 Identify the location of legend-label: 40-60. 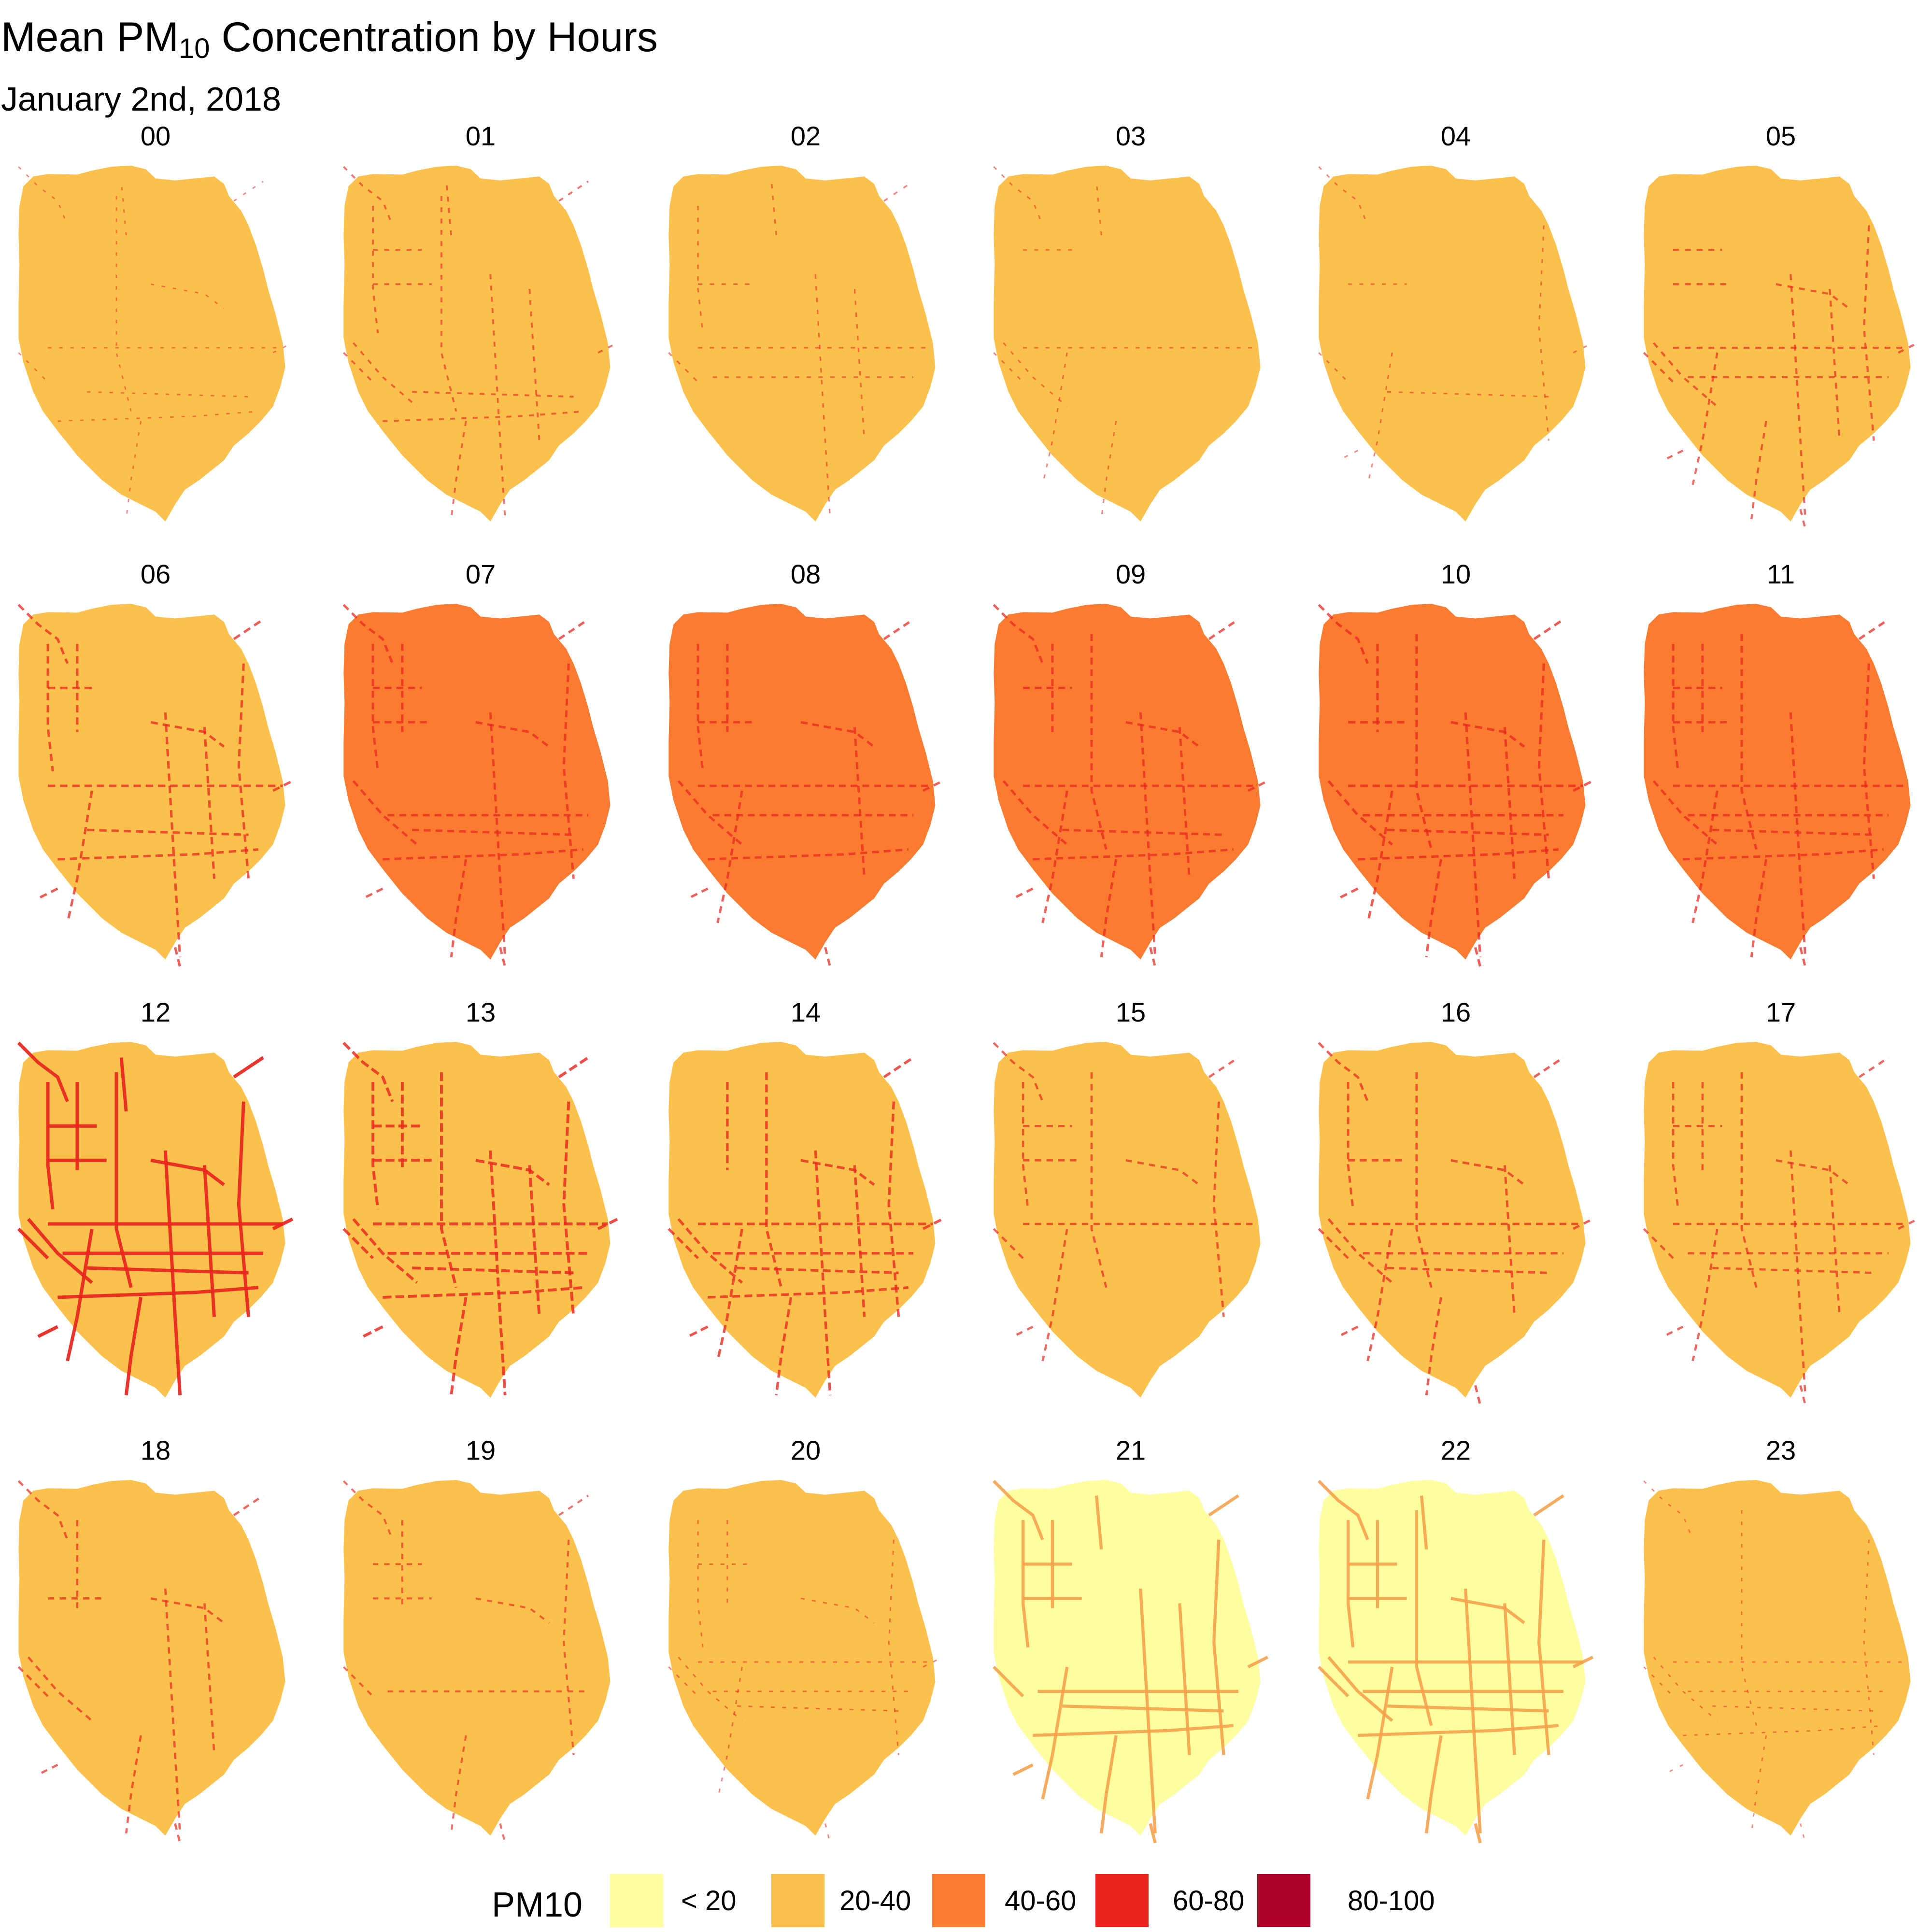
(1041, 1901).